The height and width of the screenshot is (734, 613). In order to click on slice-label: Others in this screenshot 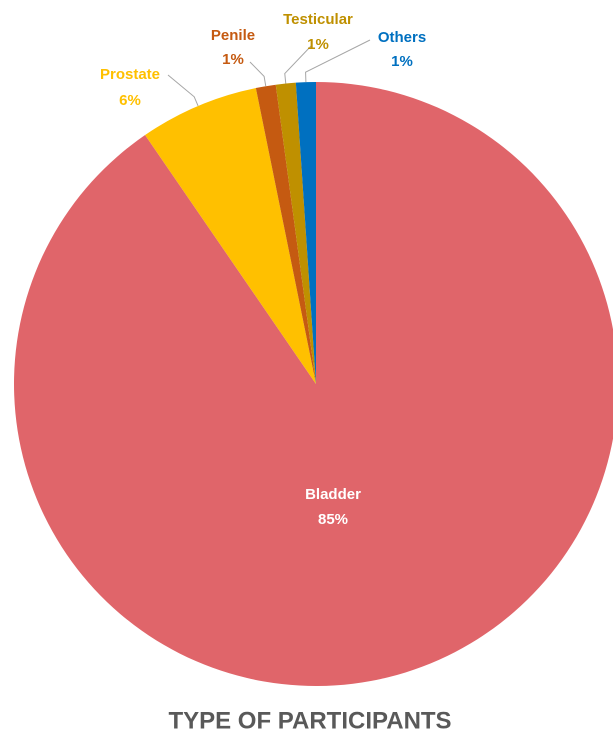, I will do `click(402, 37)`.